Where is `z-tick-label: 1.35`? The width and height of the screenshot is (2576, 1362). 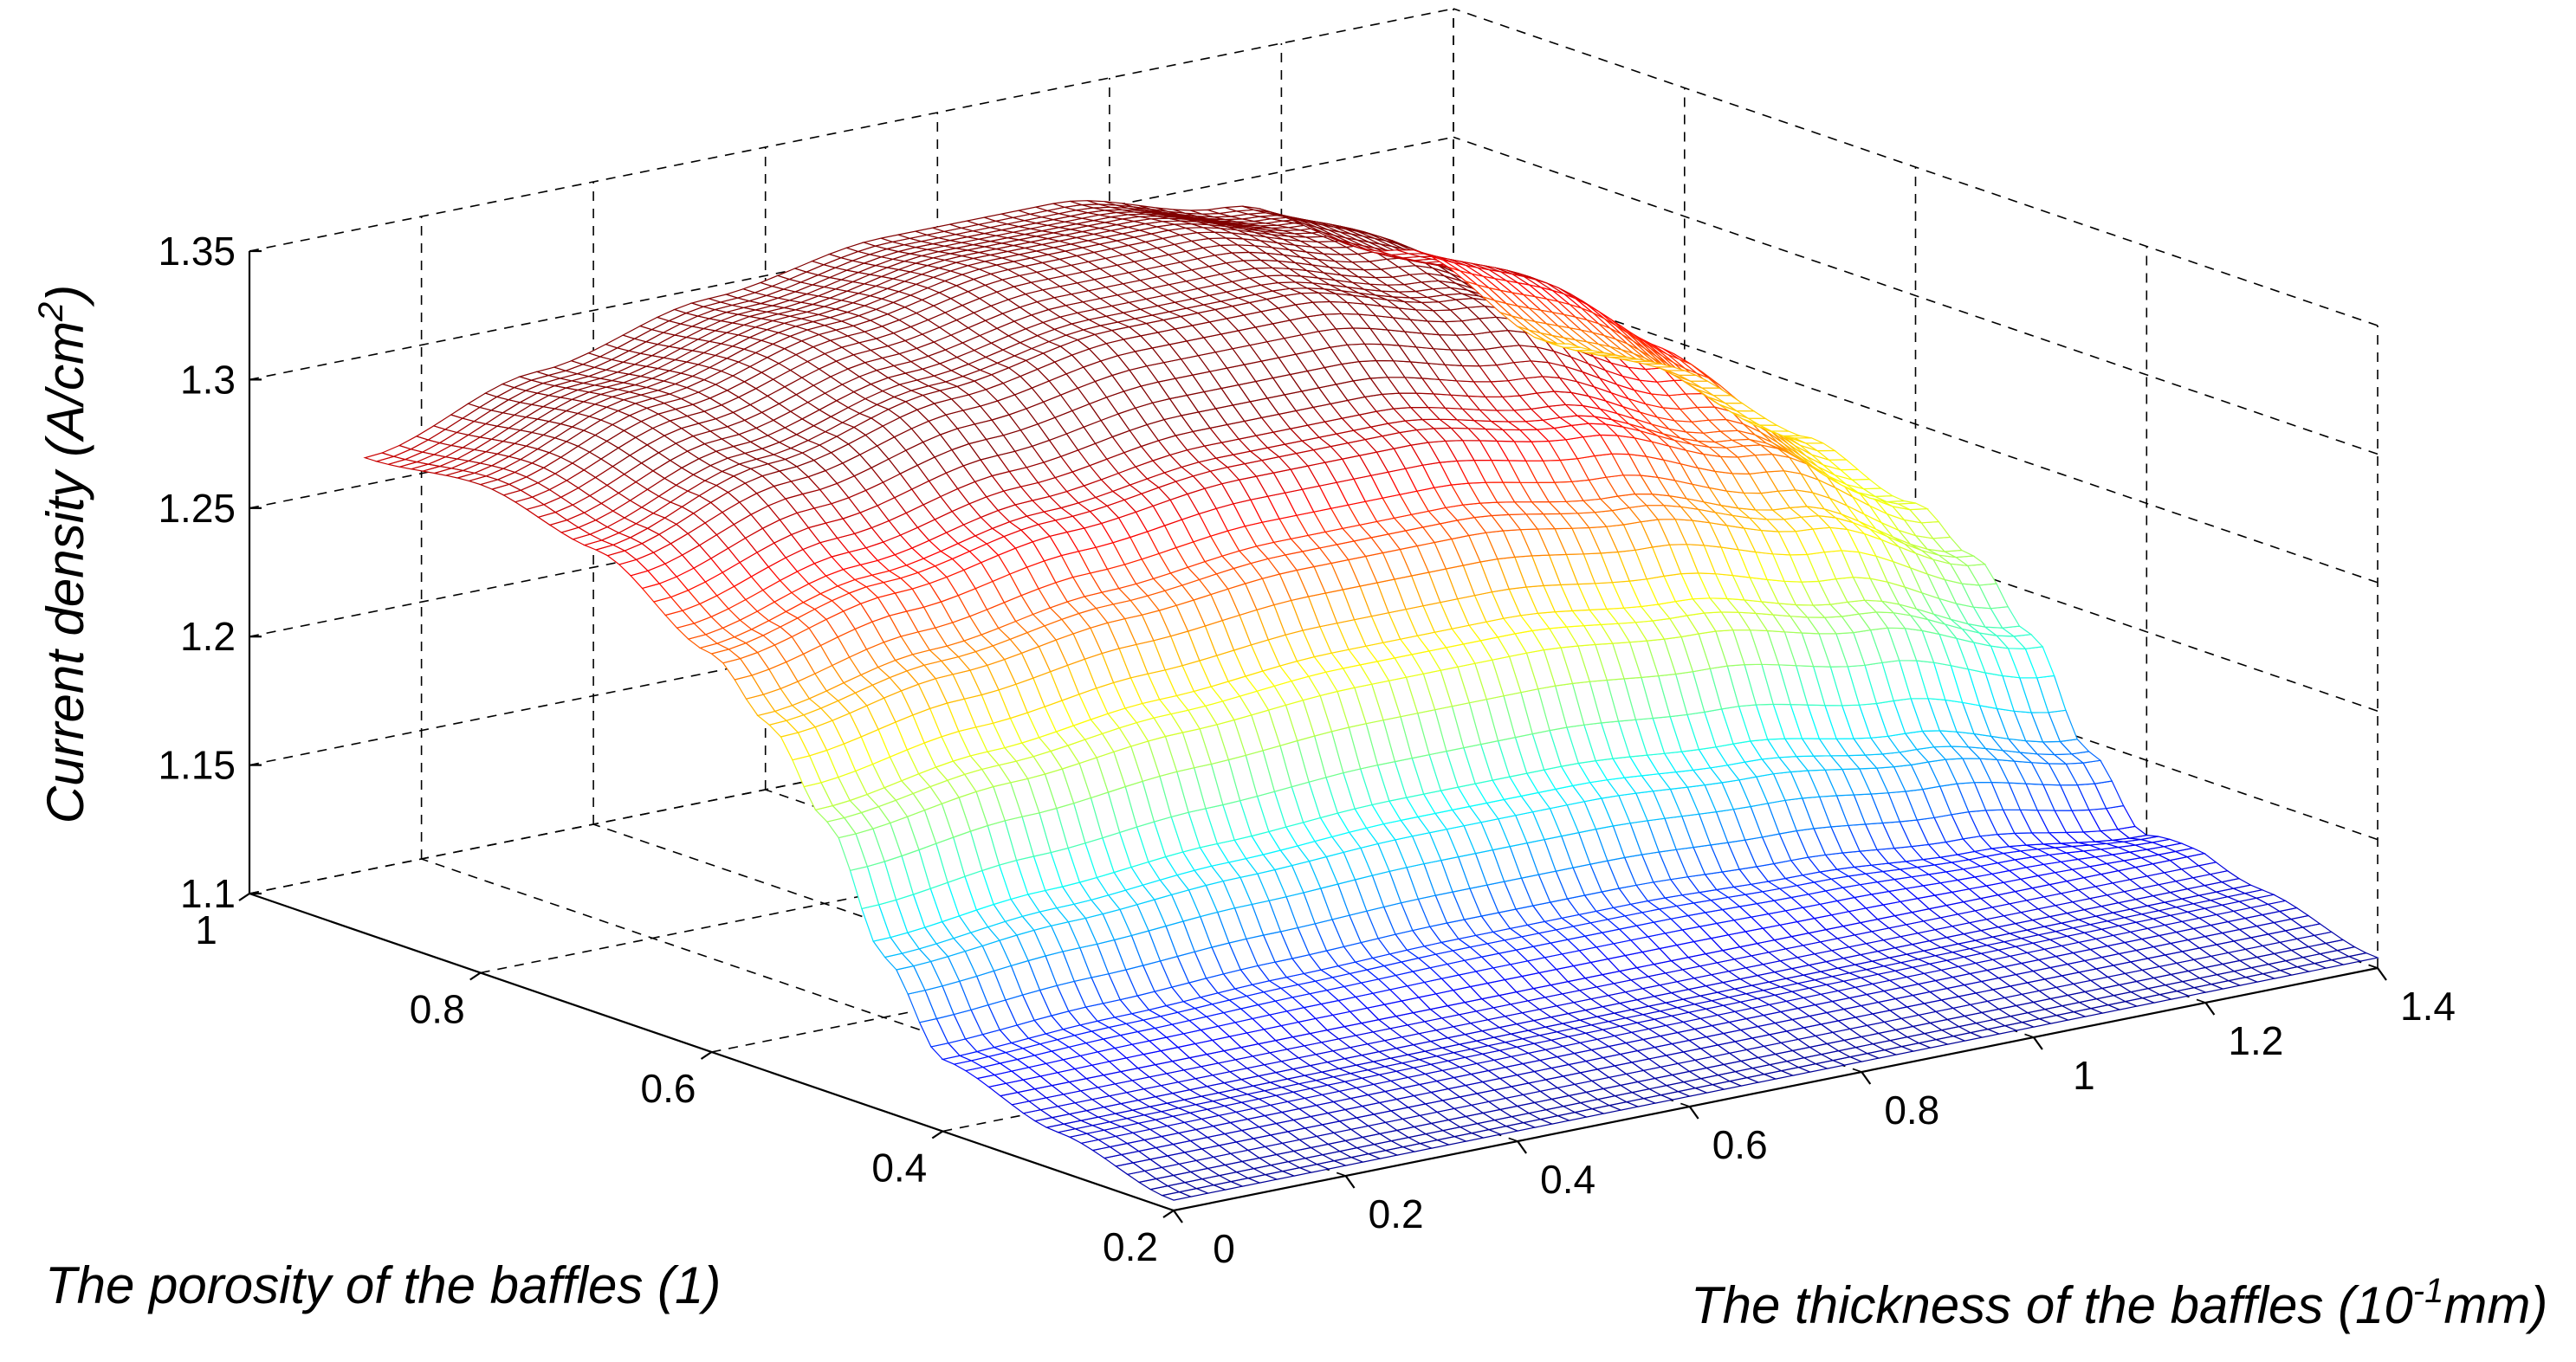
z-tick-label: 1.35 is located at coordinates (197, 251).